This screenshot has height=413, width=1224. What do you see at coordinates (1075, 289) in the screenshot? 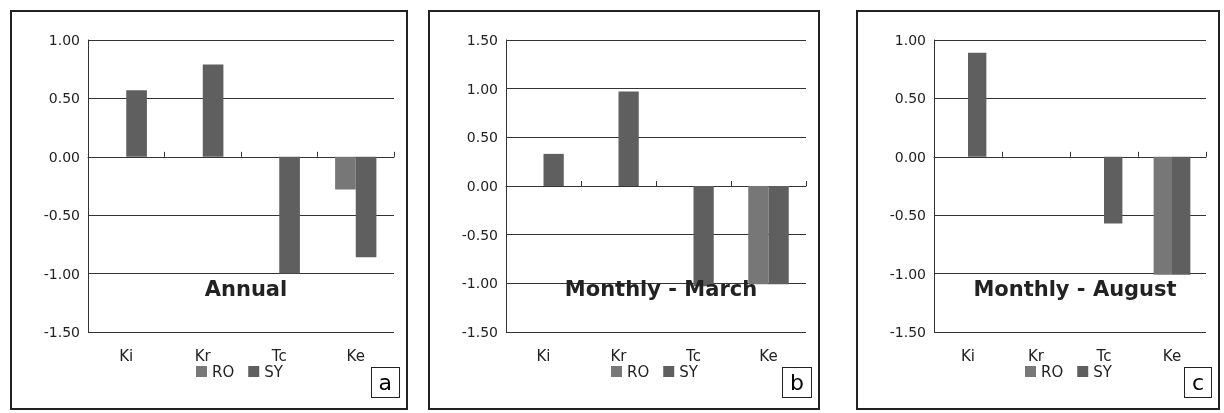
I see `text: Monthly - August` at bounding box center [1075, 289].